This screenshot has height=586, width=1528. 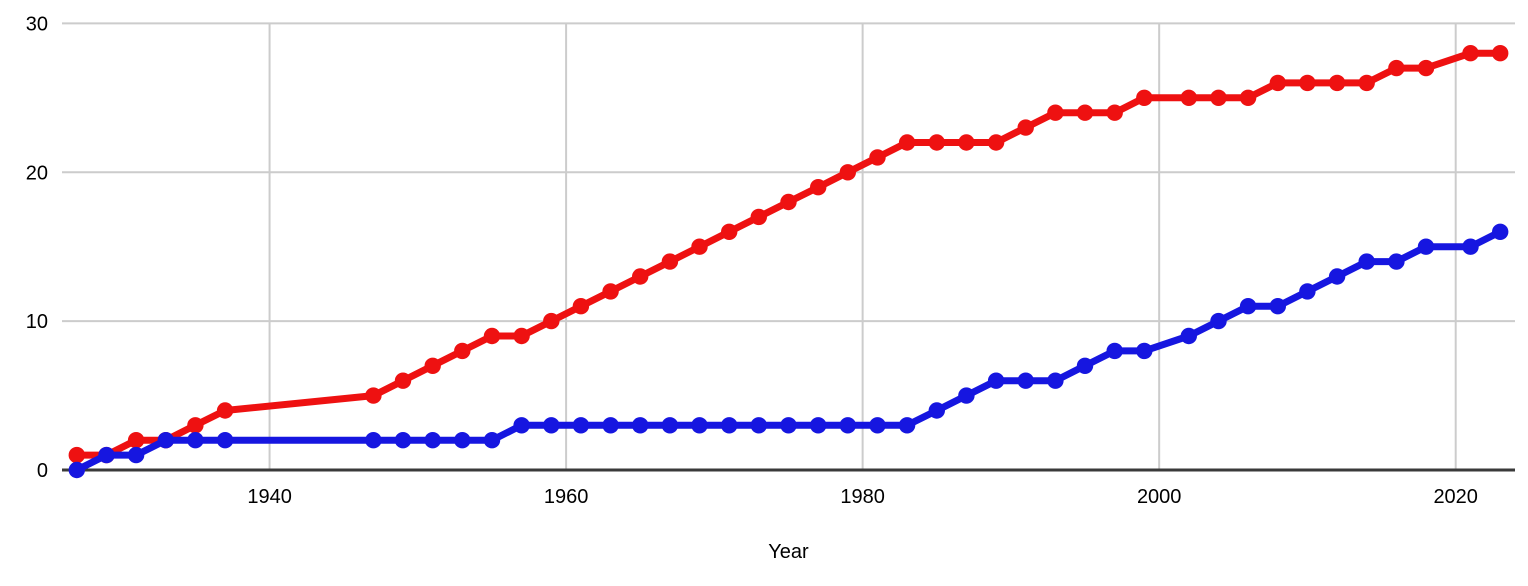 What do you see at coordinates (640, 276) in the screenshot?
I see `red-series-point-1965` at bounding box center [640, 276].